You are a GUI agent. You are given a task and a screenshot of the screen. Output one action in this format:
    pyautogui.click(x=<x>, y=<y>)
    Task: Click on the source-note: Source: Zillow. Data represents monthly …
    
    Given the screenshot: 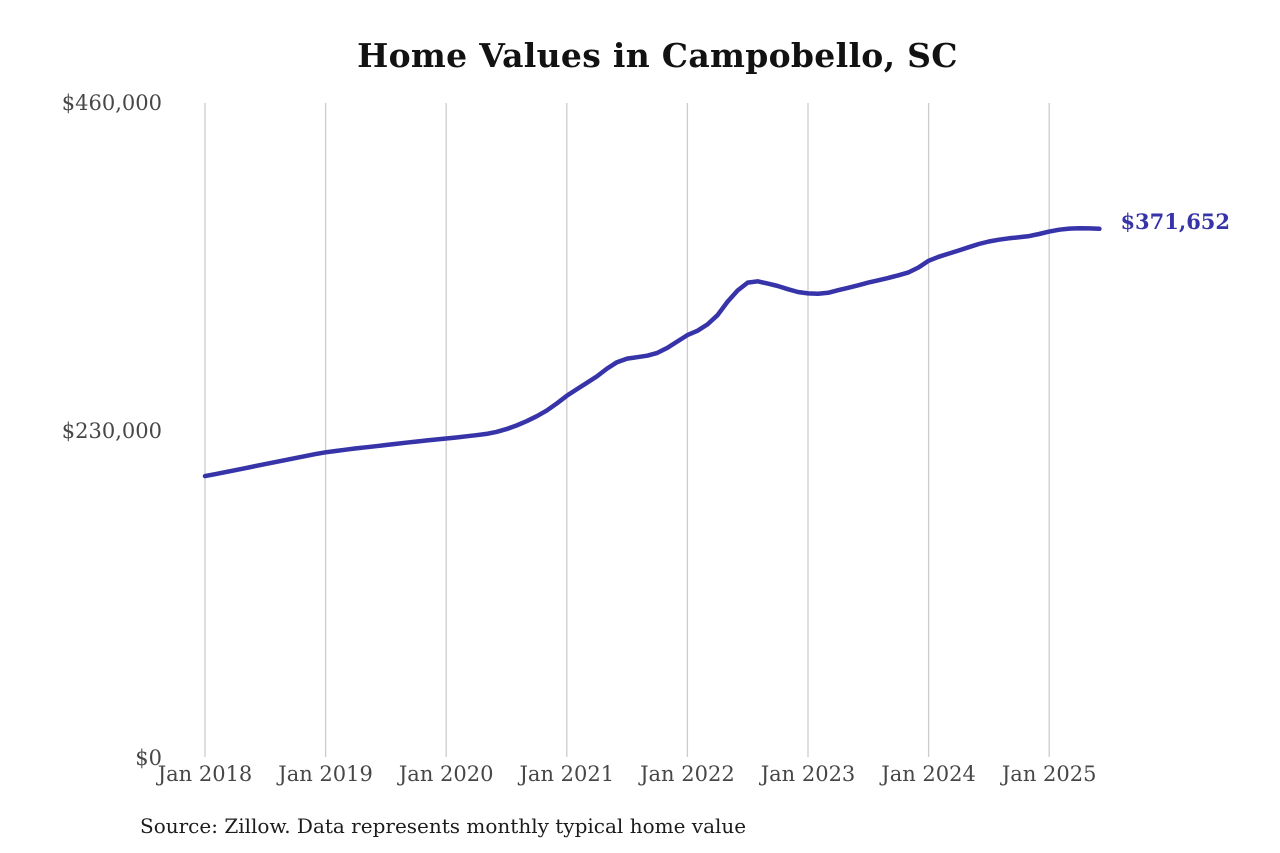 What is the action you would take?
    pyautogui.click(x=443, y=826)
    